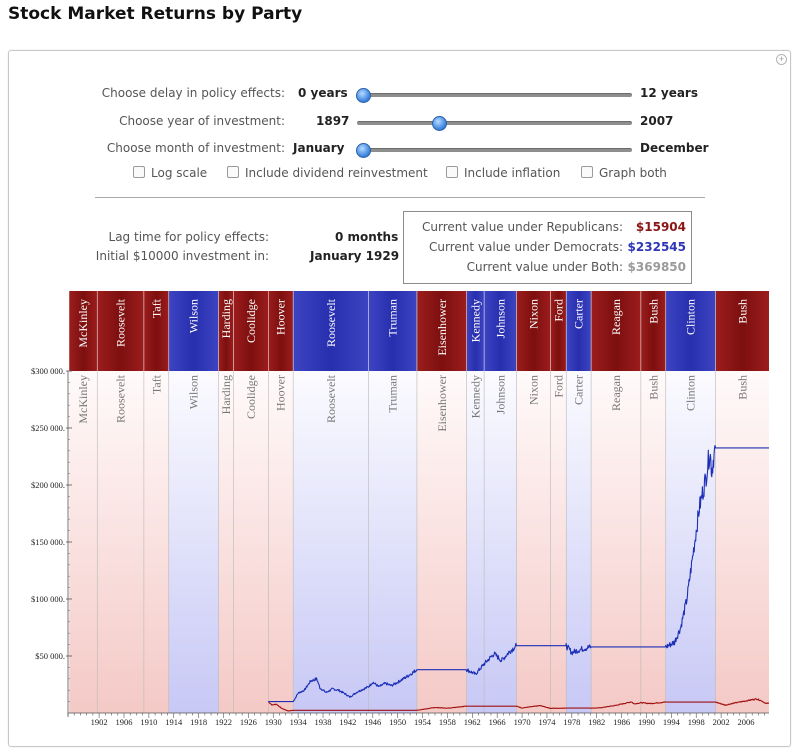 This screenshot has width=800, height=754. What do you see at coordinates (526, 247) in the screenshot?
I see `dem-value-label: Current value under Democrats:` at bounding box center [526, 247].